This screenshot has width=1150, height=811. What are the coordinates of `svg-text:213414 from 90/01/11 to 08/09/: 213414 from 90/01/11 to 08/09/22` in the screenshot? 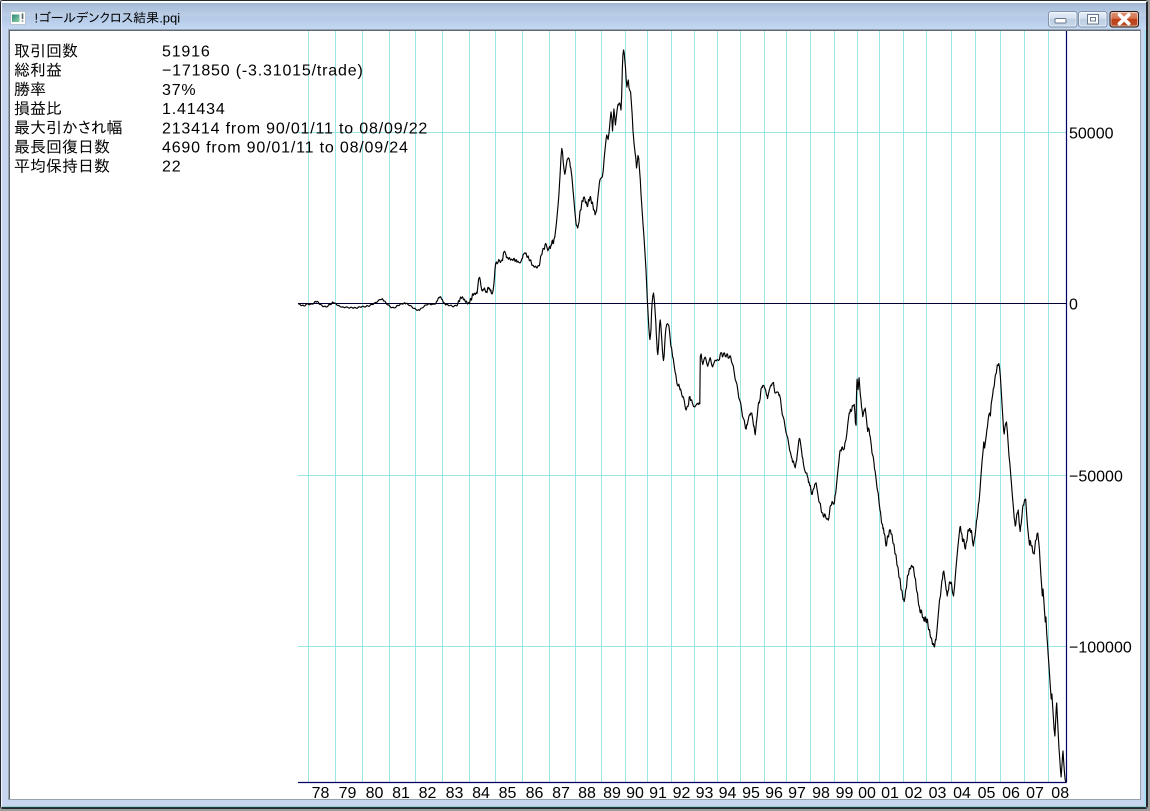 It's located at (295, 128).